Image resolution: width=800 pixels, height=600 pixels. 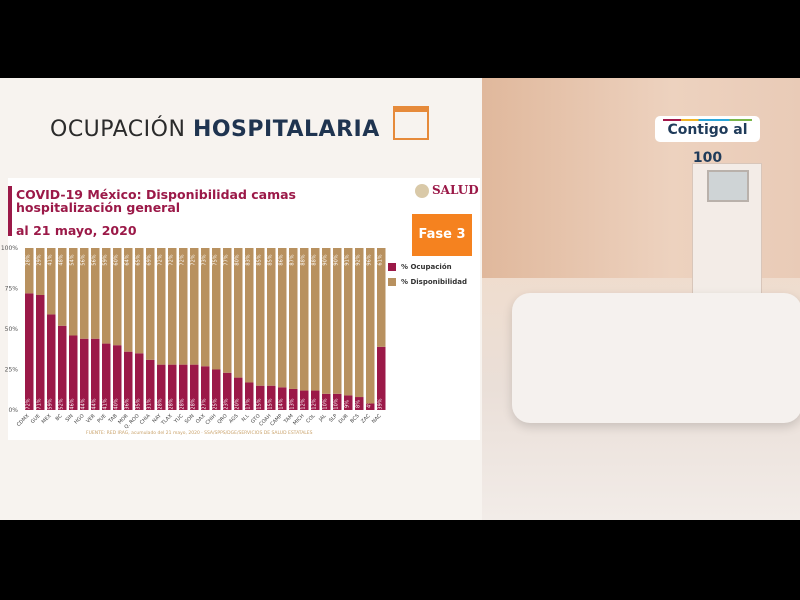 I want to click on title-accent, so click(x=10, y=211).